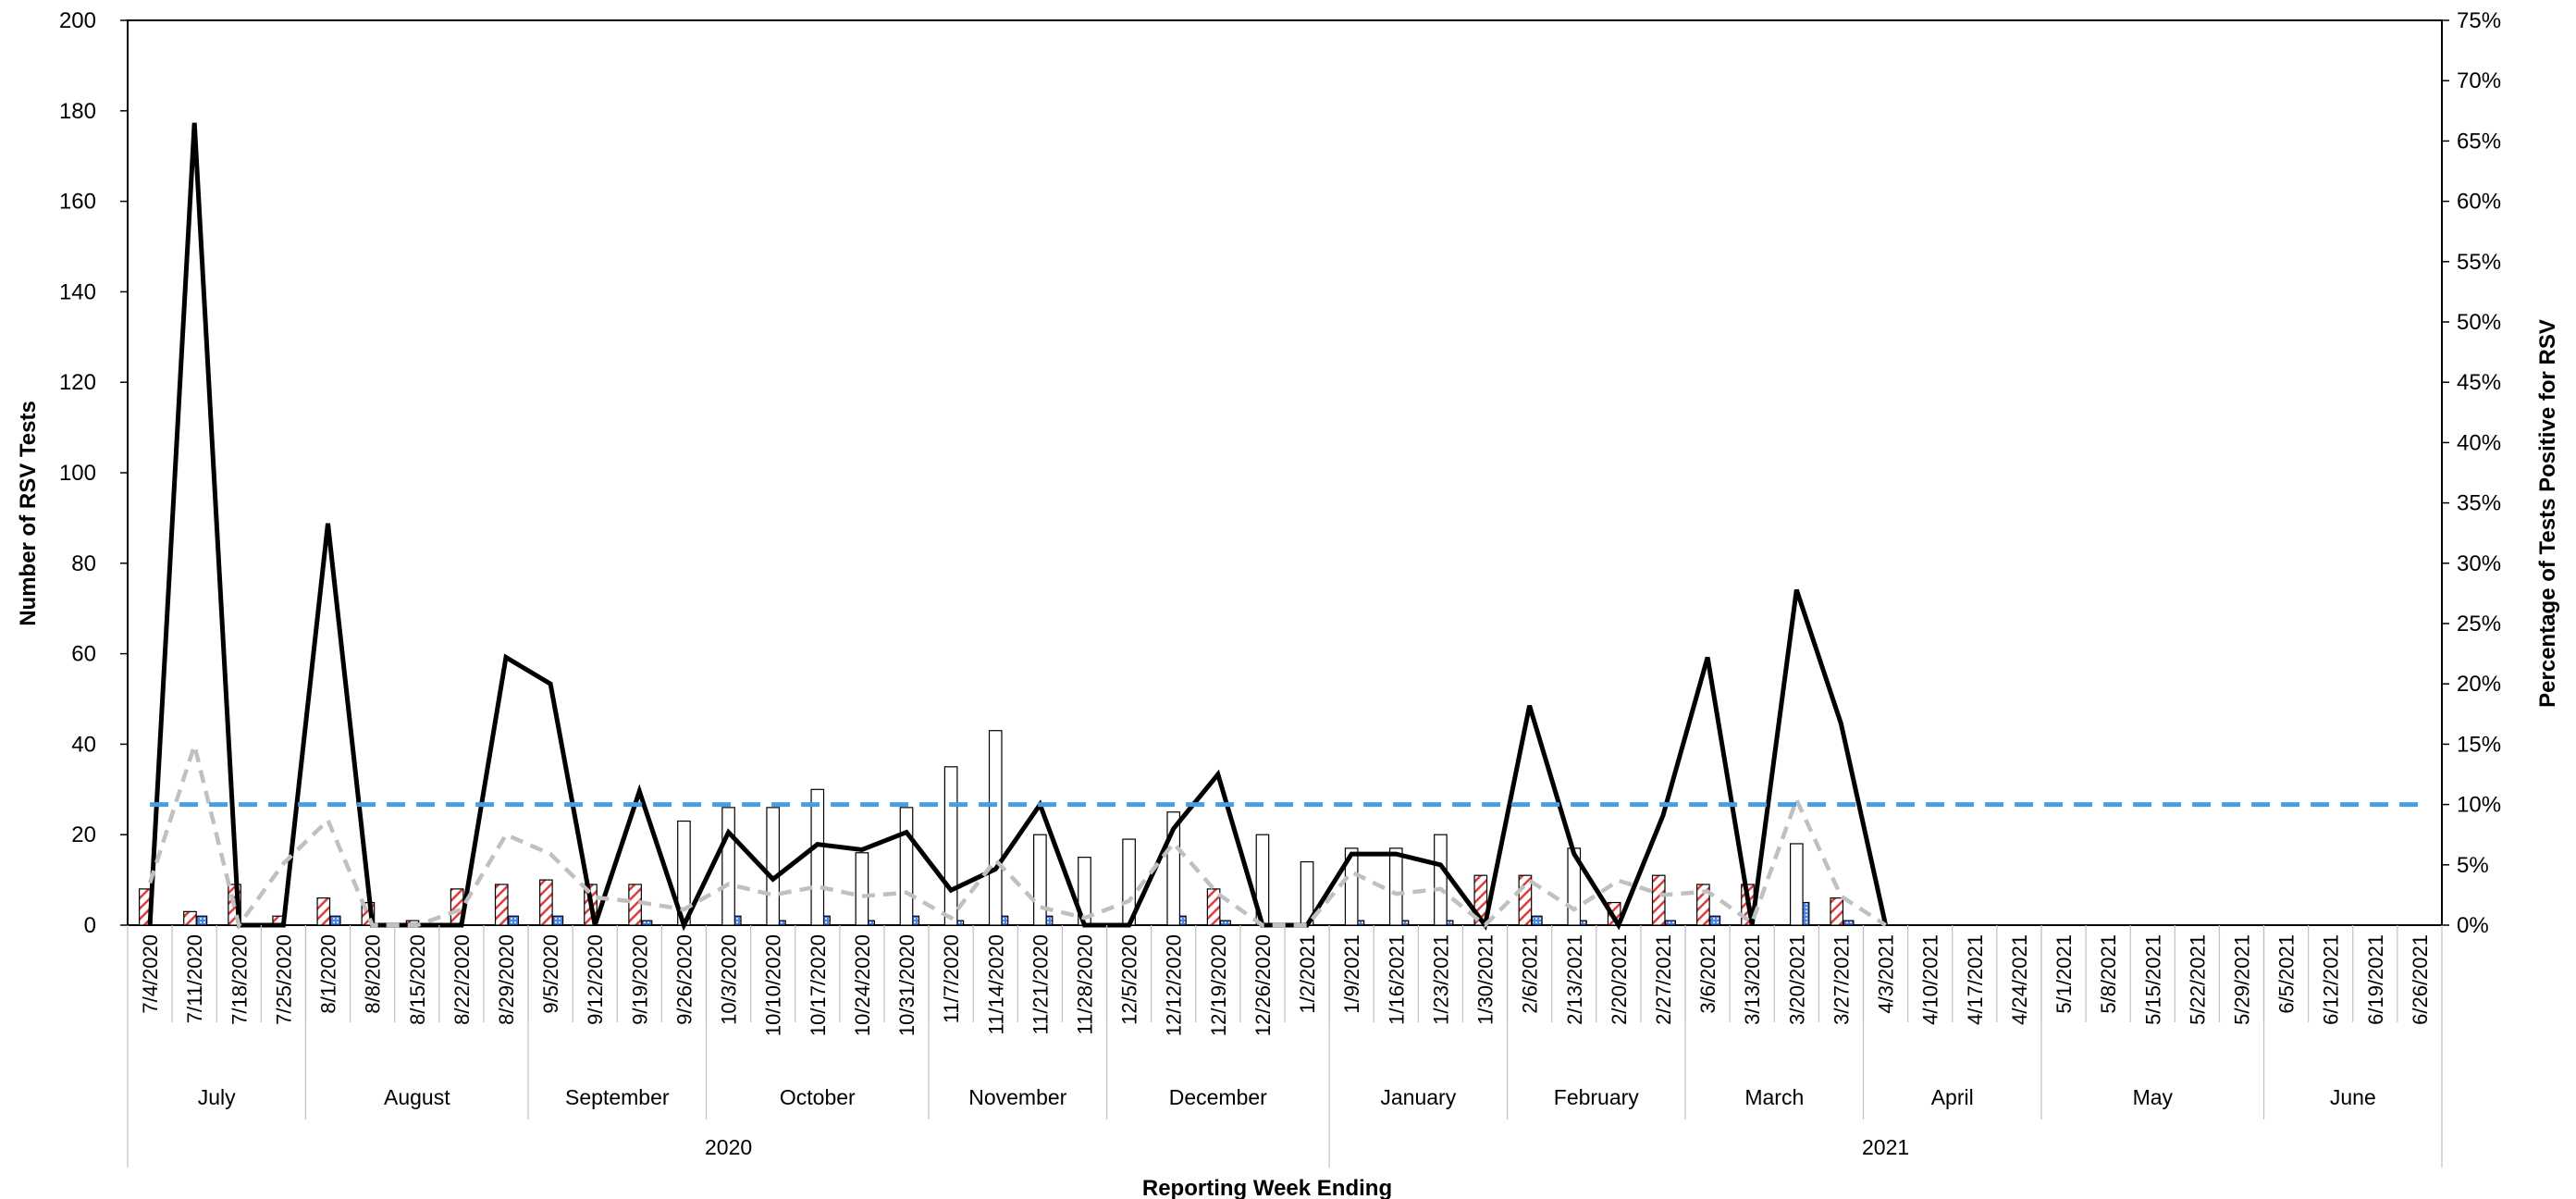 The width and height of the screenshot is (2576, 1199). Describe the element at coordinates (83, 834) in the screenshot. I see `y-left-tick-label: 20` at that location.